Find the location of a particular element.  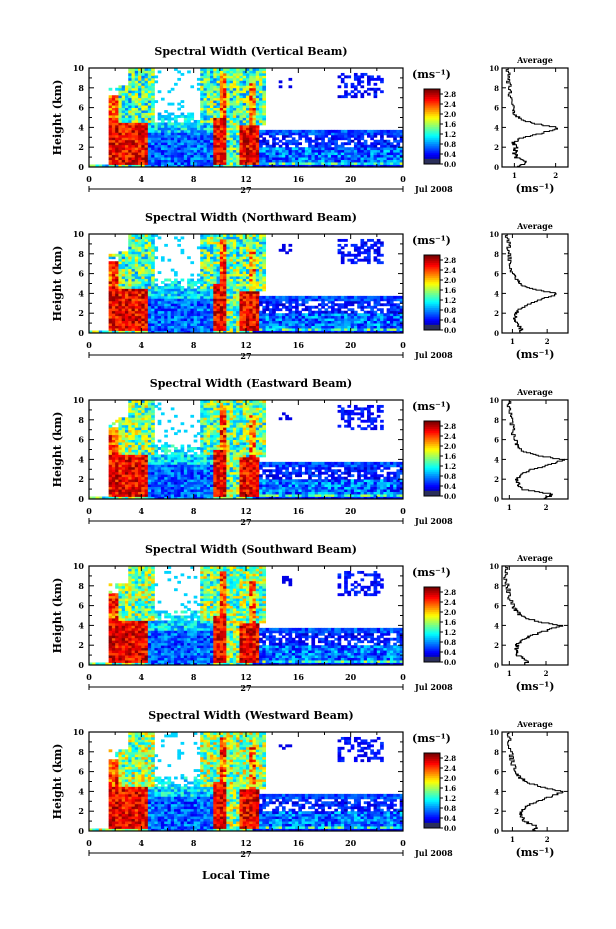

colorbar-swatch is located at coordinates (432, 137).